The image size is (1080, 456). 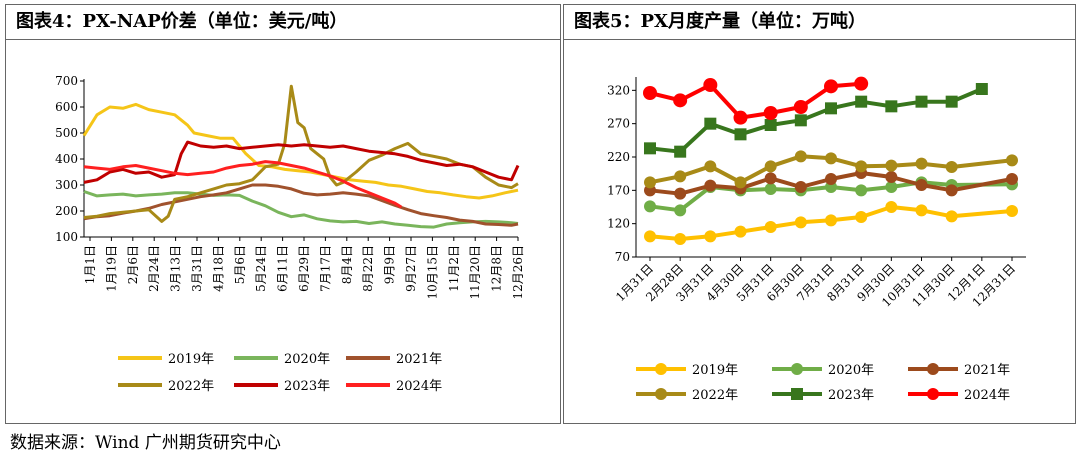 I want to click on chart4-legend-label: 2019年, so click(x=191, y=359).